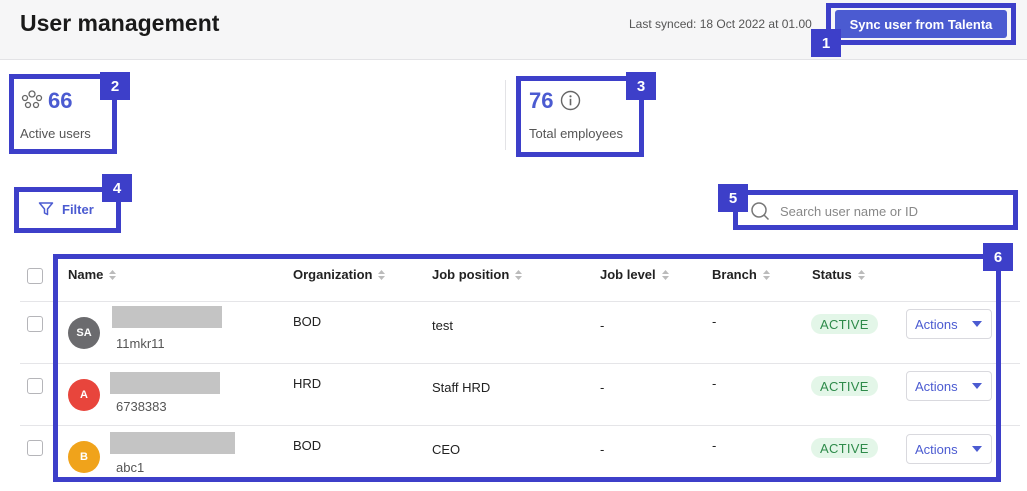 This screenshot has width=1027, height=491. What do you see at coordinates (84, 333) in the screenshot?
I see `avatar: SA` at bounding box center [84, 333].